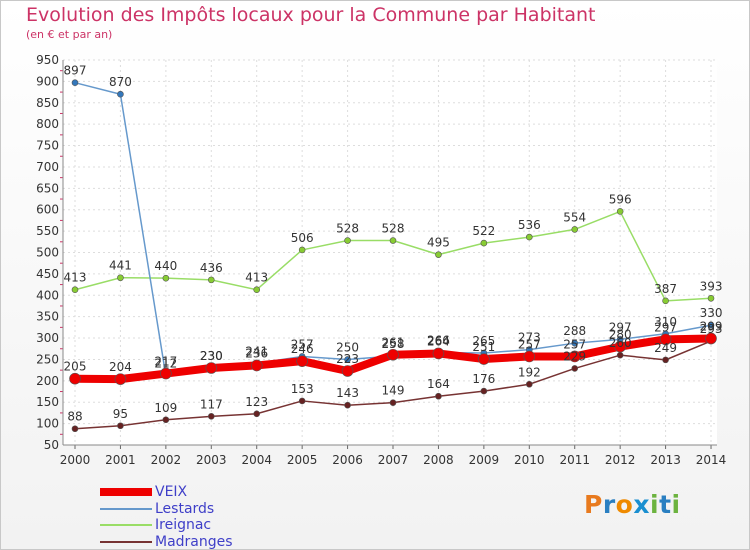  What do you see at coordinates (166, 460) in the screenshot?
I see `x-tick-label: 2002` at bounding box center [166, 460].